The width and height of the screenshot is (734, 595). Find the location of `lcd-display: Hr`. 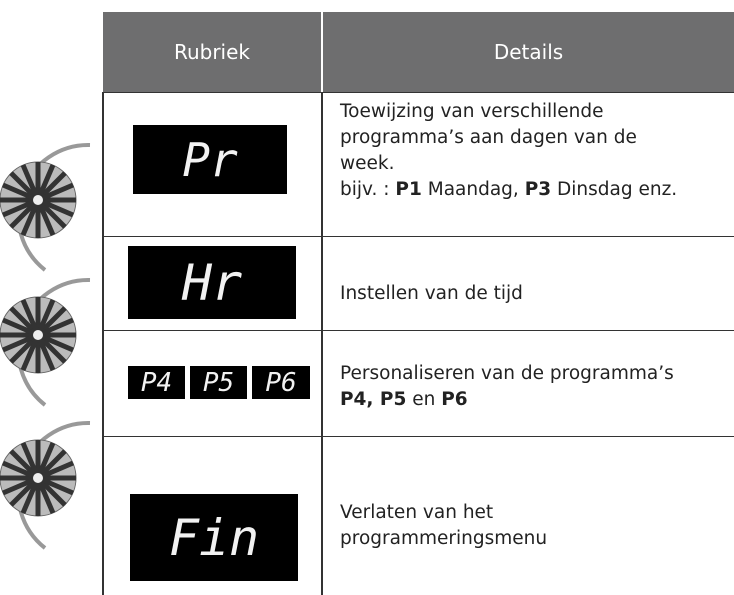

lcd-display: Hr is located at coordinates (212, 282).